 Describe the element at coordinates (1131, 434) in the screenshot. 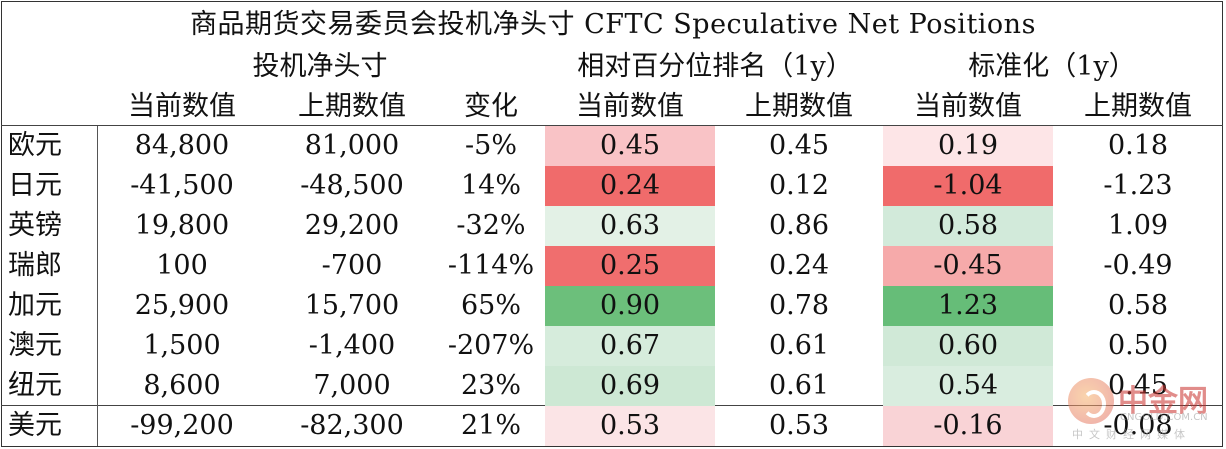

I see `watermark-tagline: 中文财经网媒体` at that location.